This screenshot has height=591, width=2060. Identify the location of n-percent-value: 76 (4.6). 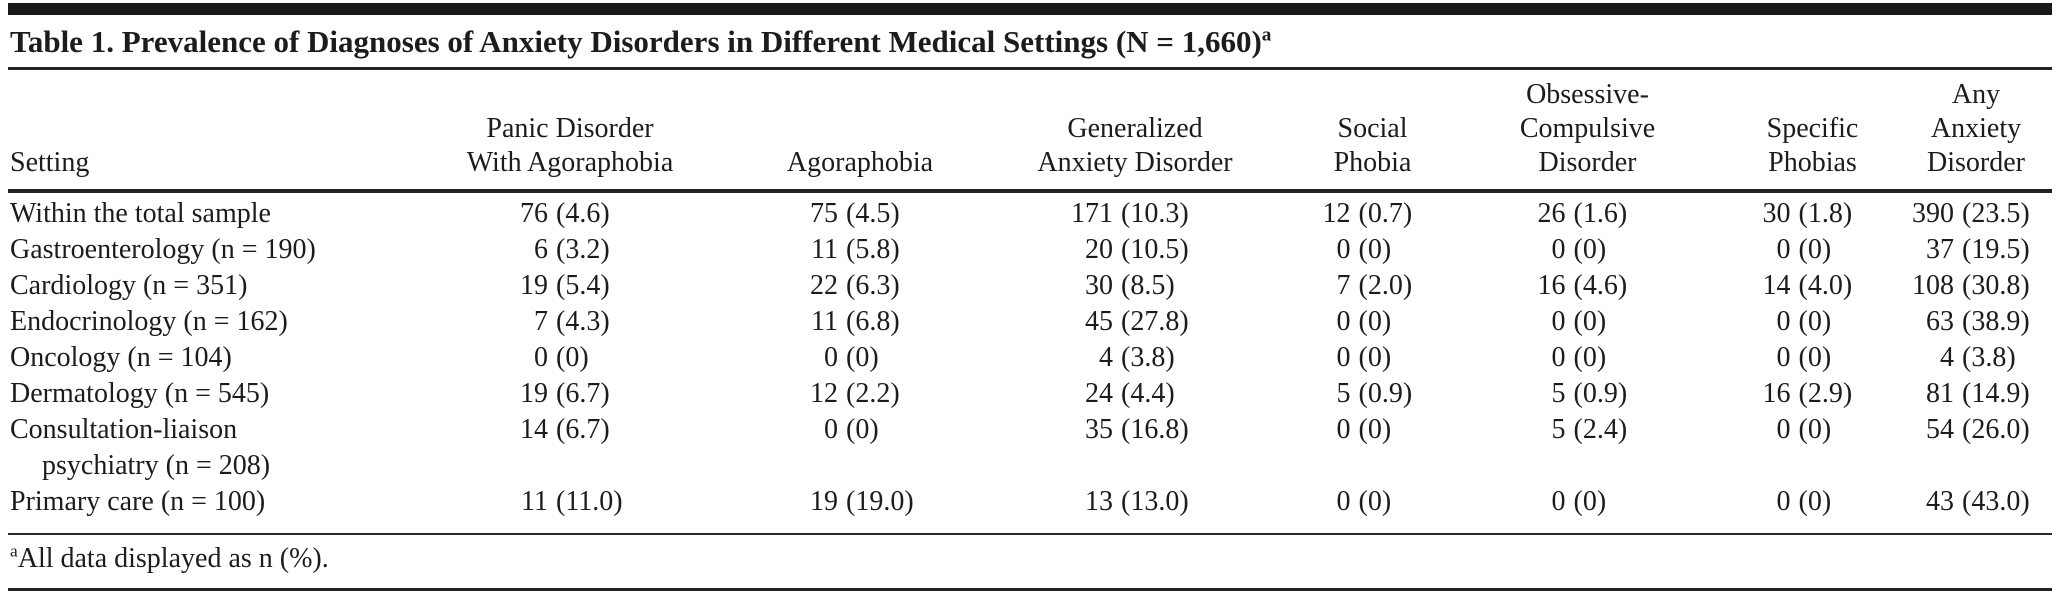
(570, 214).